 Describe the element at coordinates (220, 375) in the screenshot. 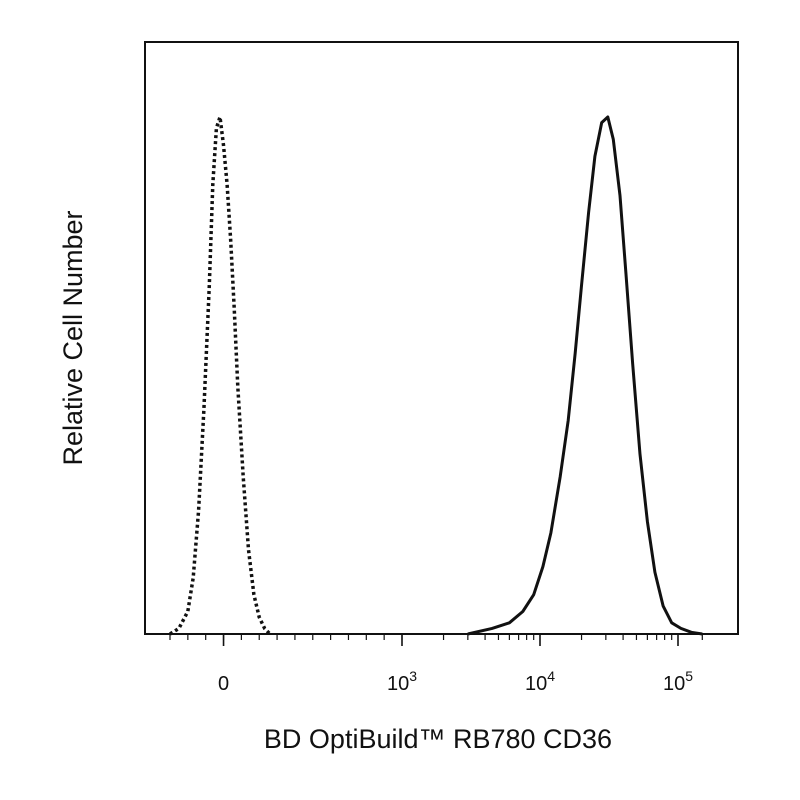

I see `dotted-histogram-line` at that location.